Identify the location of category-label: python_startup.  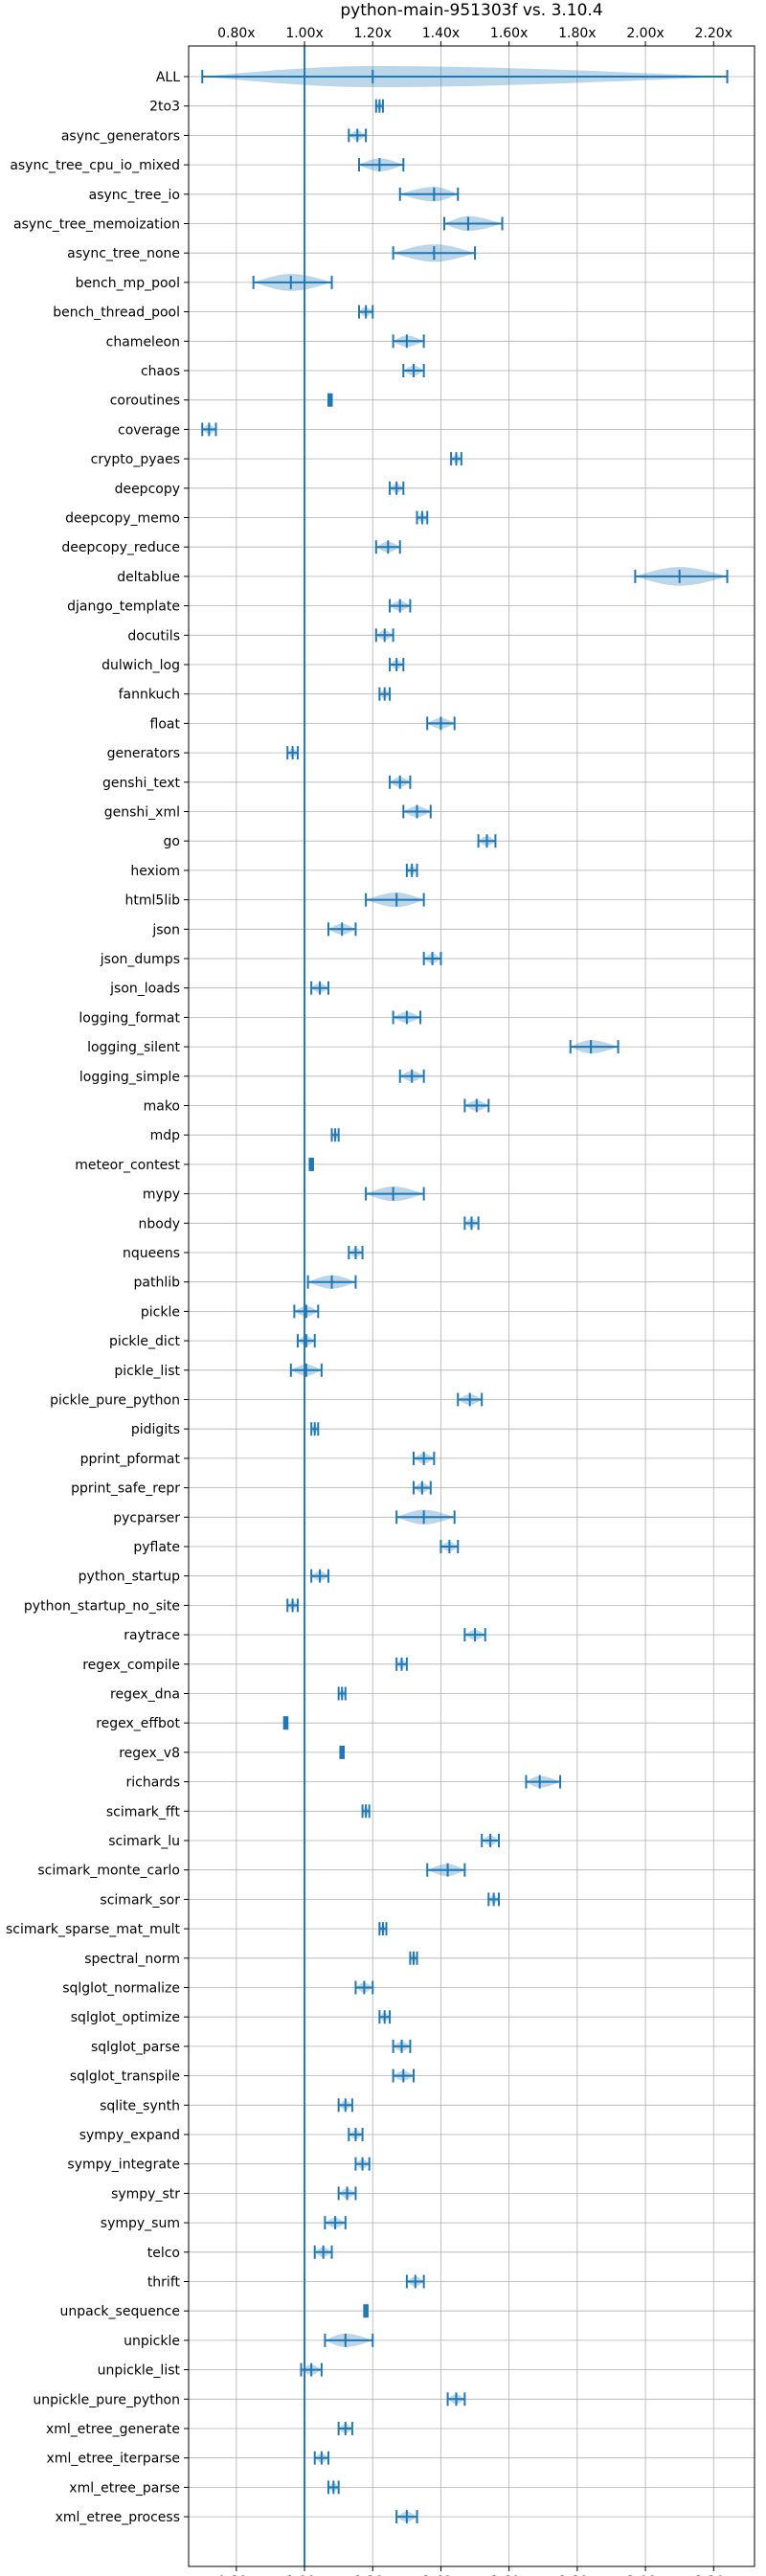
(129, 1577).